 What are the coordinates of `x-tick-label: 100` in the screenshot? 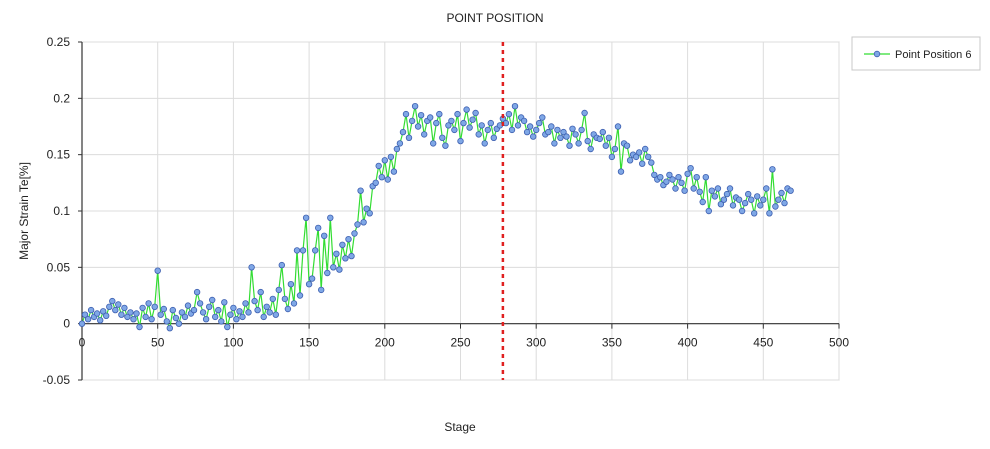 It's located at (233, 343).